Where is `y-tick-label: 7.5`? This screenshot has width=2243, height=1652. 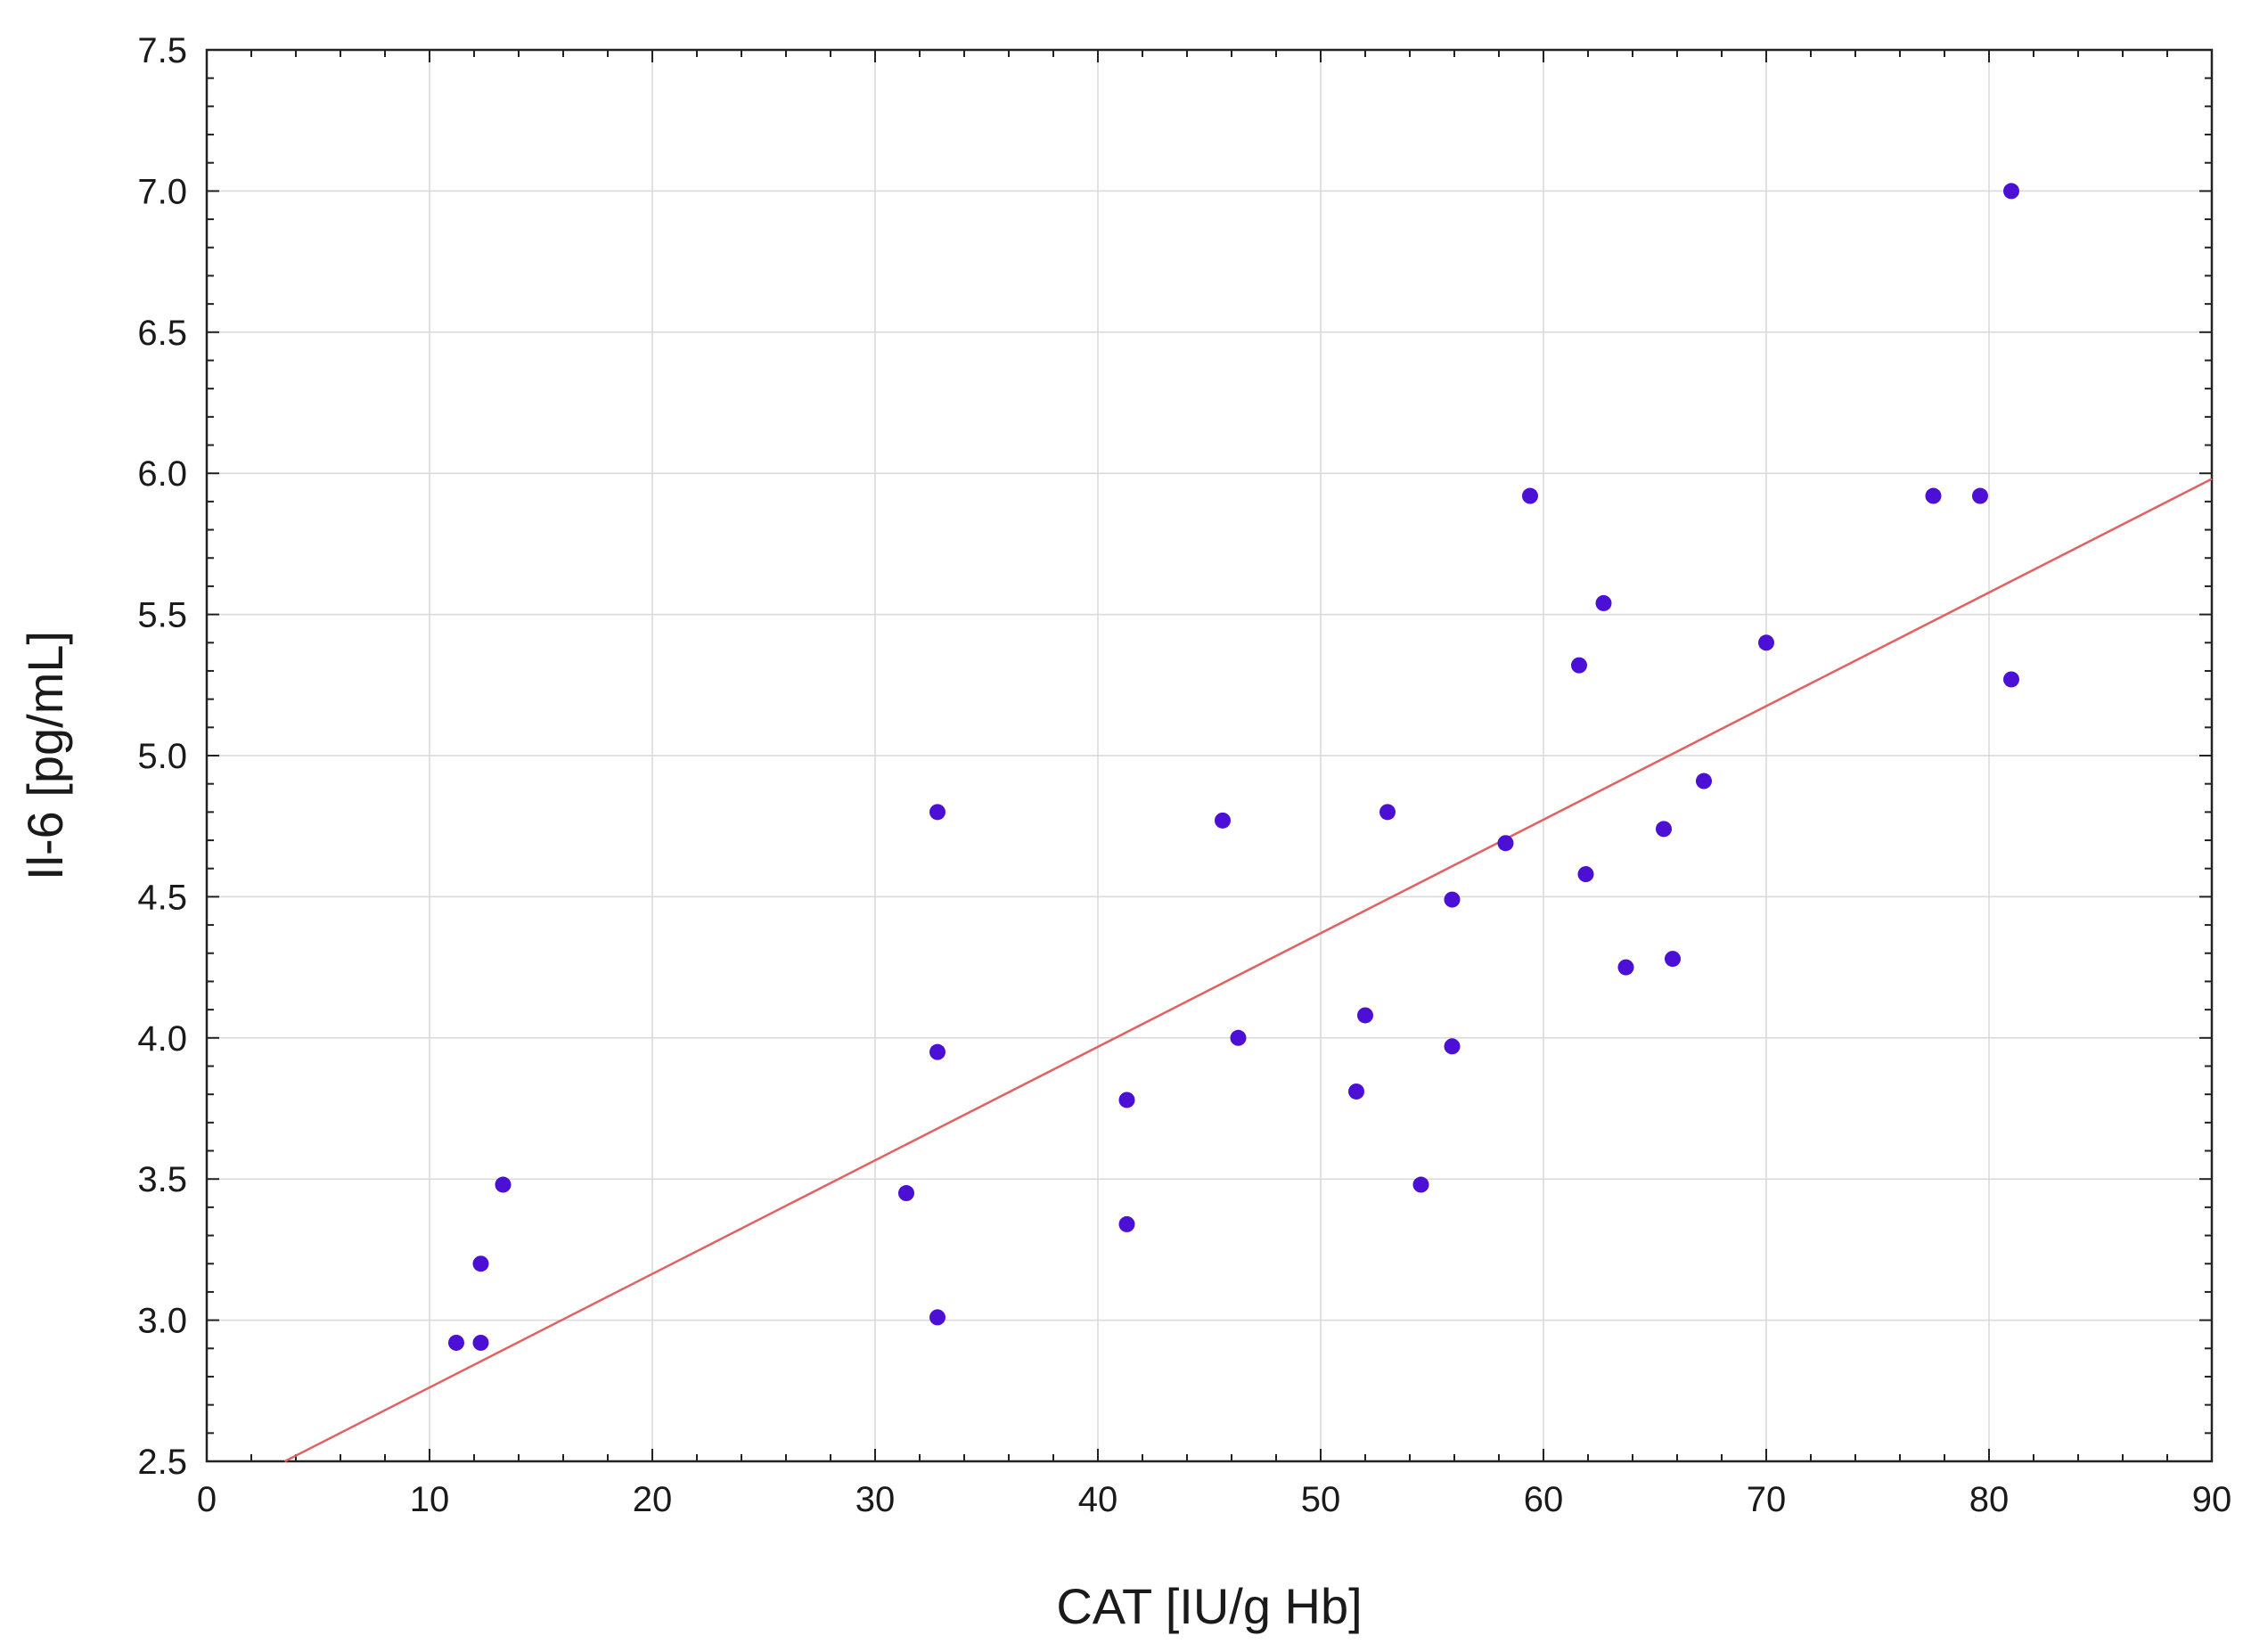
y-tick-label: 7.5 is located at coordinates (162, 50).